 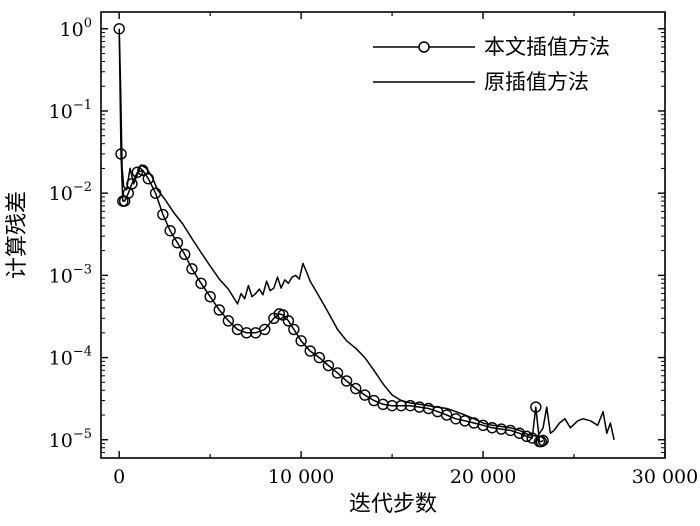 What do you see at coordinates (301, 477) in the screenshot?
I see `x-tick-label: 10 000` at bounding box center [301, 477].